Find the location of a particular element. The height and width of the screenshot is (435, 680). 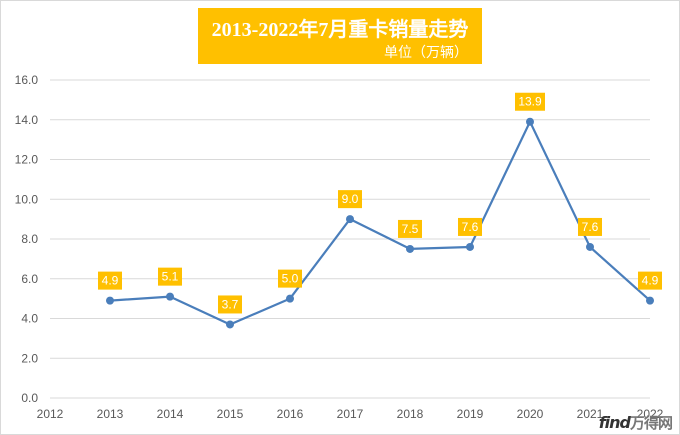

y-tick-label: 12.0 is located at coordinates (27, 160).